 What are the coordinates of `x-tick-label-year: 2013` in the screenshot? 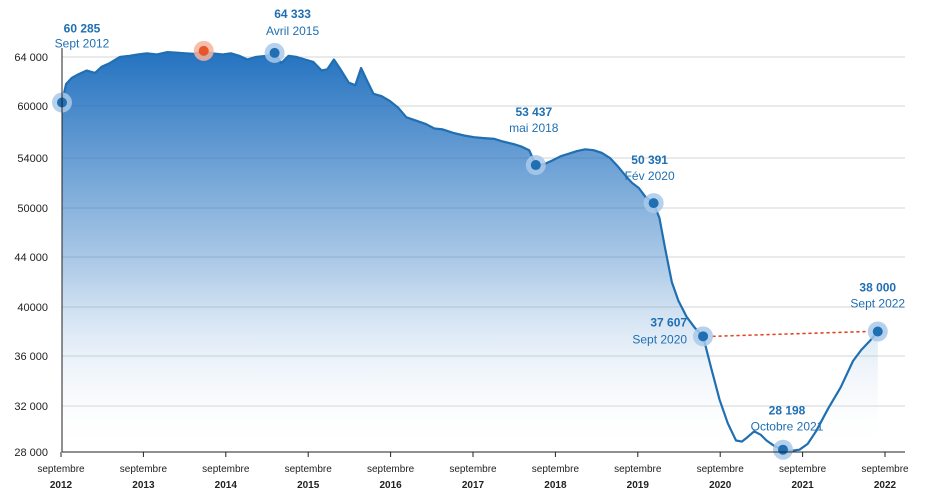 It's located at (143, 485).